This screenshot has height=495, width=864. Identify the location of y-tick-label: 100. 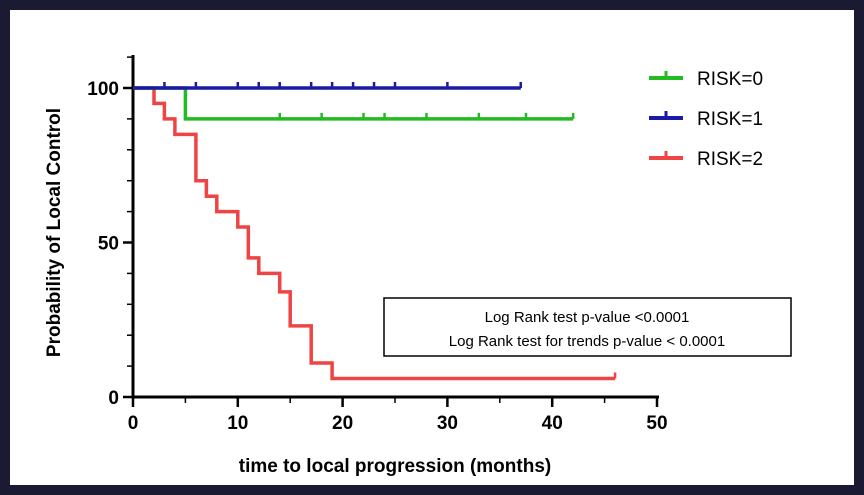
(103, 89).